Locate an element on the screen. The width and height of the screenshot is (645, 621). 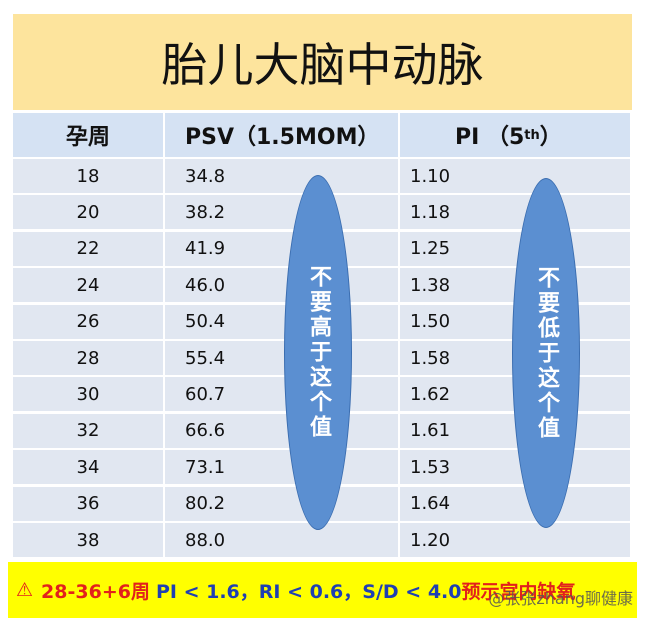
week-cell: 20 is located at coordinates (89, 212).